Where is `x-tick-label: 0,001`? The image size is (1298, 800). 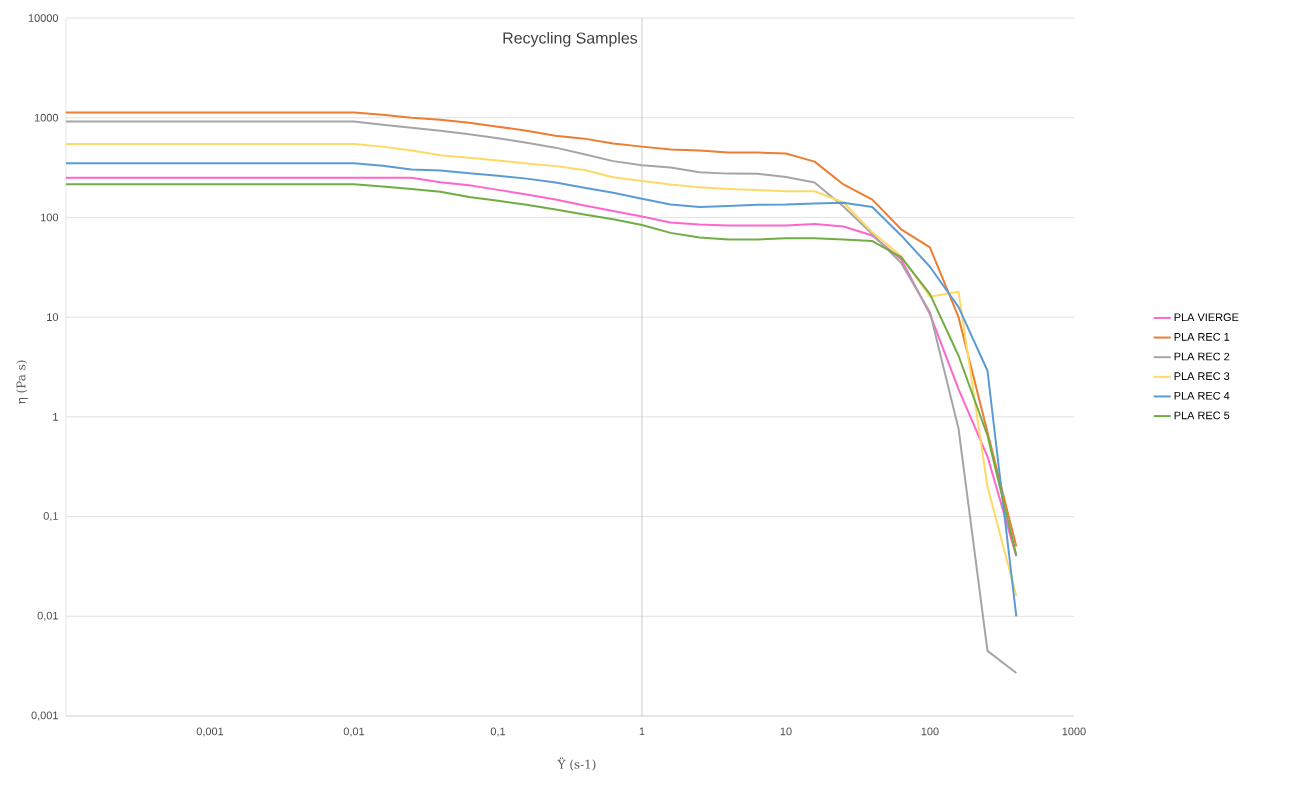
x-tick-label: 0,001 is located at coordinates (210, 732).